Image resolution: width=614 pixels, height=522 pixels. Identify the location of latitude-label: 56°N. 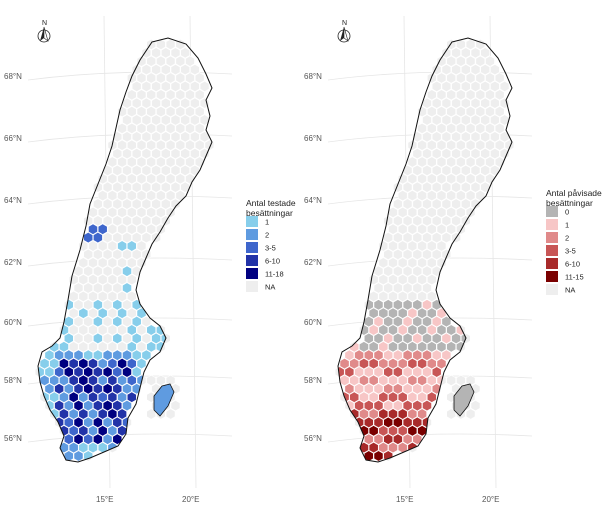
(13, 438).